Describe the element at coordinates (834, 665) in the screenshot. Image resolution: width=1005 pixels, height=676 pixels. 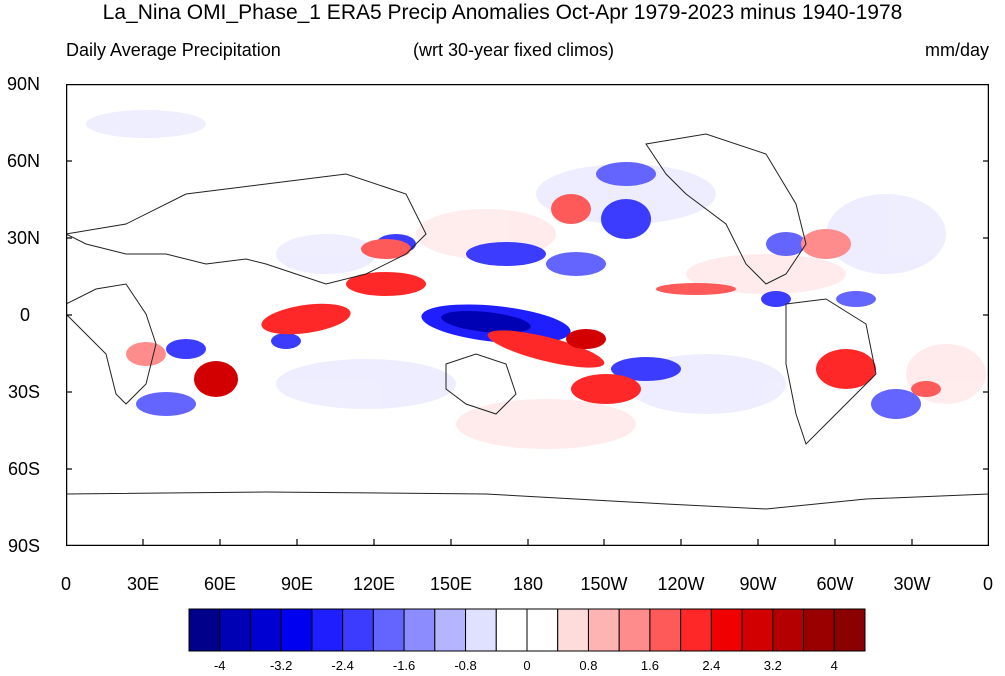
I see `colorbar-tick-label: 4` at that location.